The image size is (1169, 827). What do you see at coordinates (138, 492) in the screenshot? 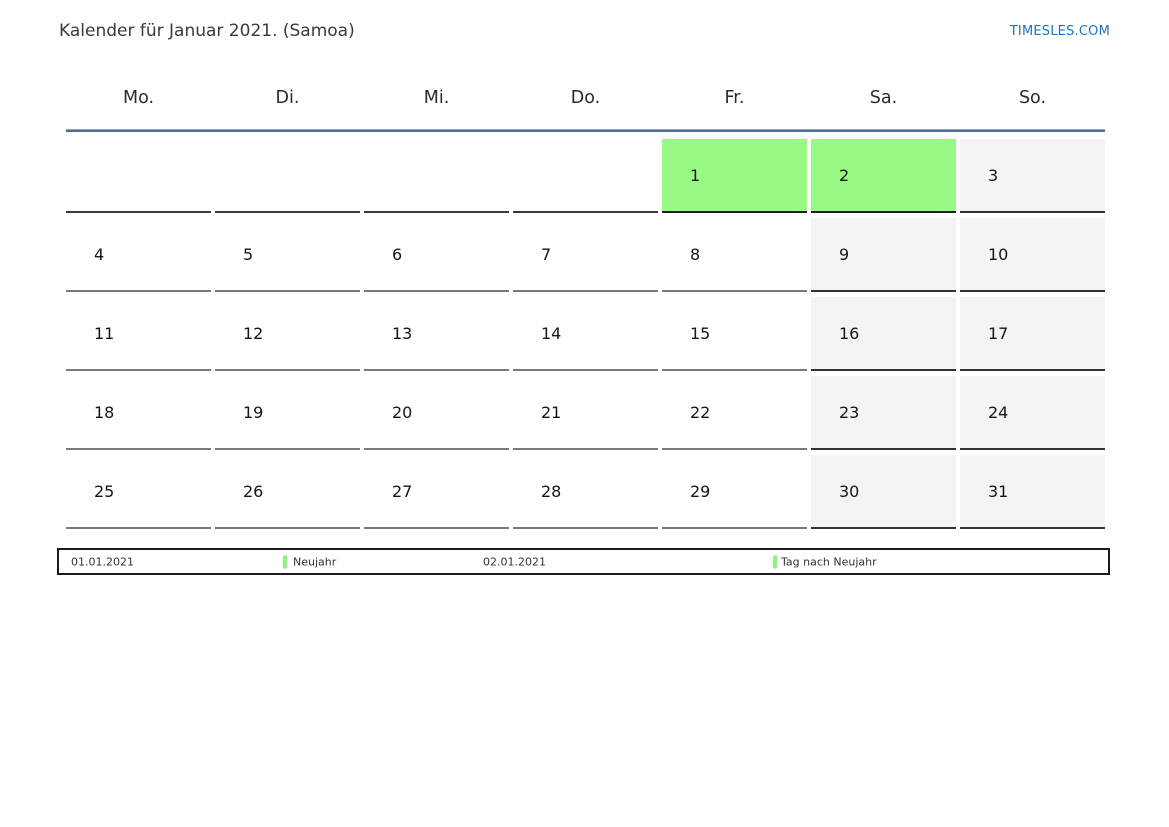
I see `calendar-day-cell: 25` at bounding box center [138, 492].